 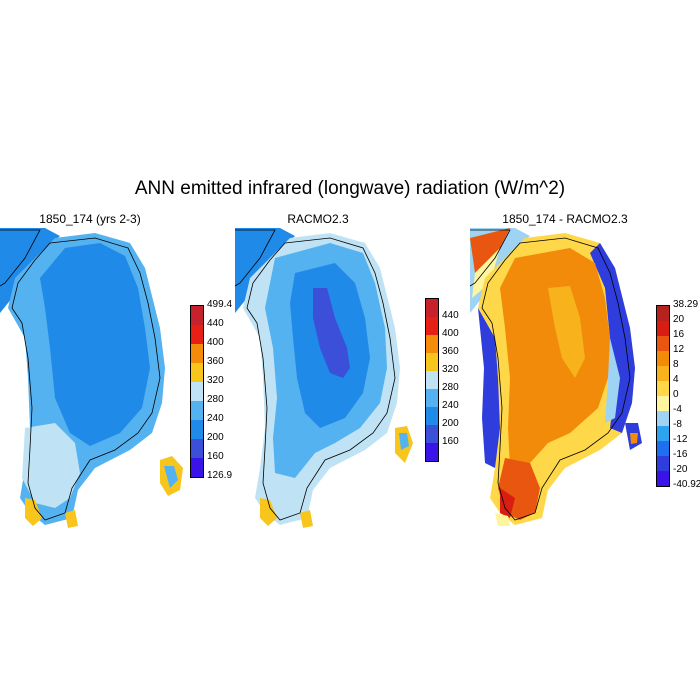 I want to click on colorbar-difference-label: -8, so click(x=677, y=424).